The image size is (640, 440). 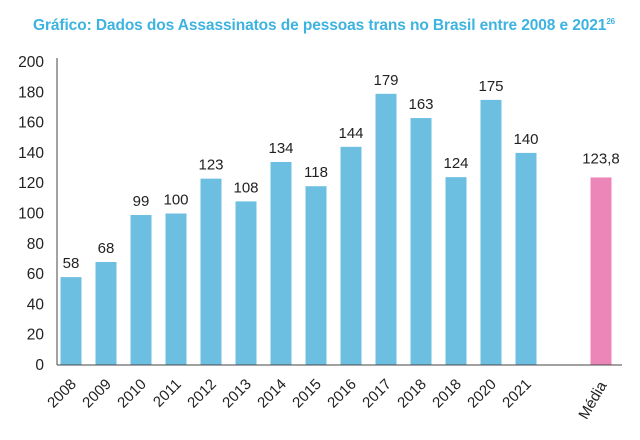 What do you see at coordinates (71, 263) in the screenshot?
I see `data-label: 58` at bounding box center [71, 263].